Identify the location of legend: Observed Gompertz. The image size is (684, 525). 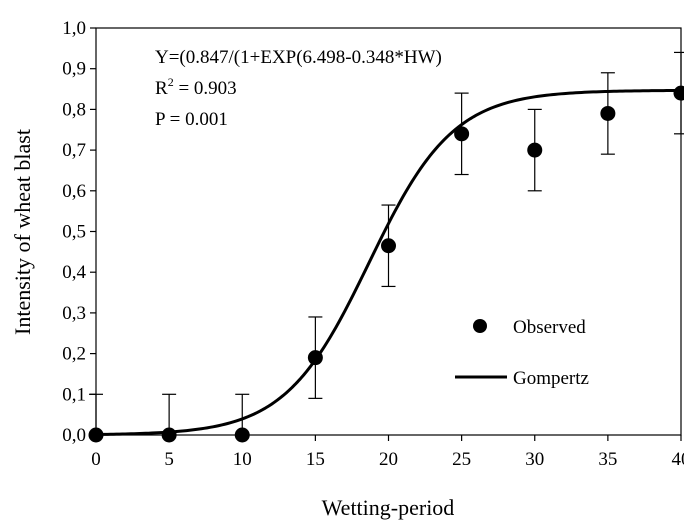
(522, 353).